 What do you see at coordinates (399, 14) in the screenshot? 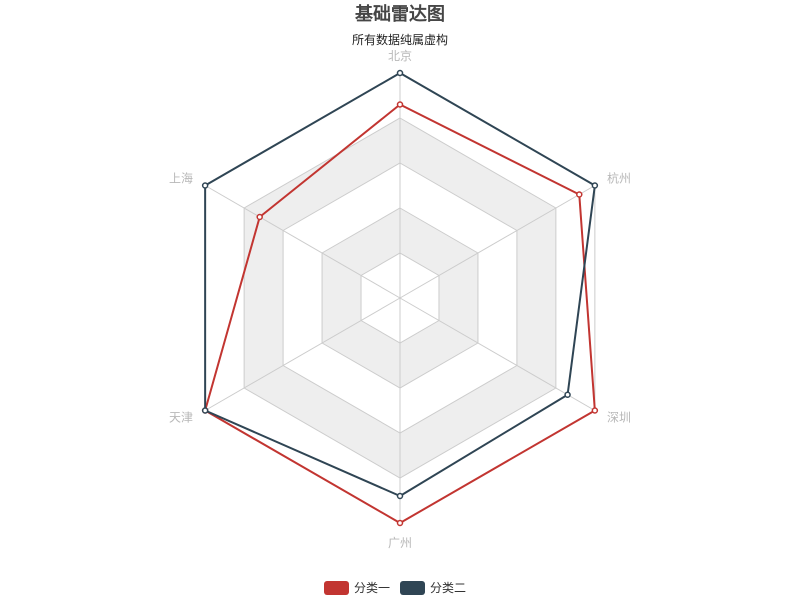
I see `chart-title: 基础雷达图` at bounding box center [399, 14].